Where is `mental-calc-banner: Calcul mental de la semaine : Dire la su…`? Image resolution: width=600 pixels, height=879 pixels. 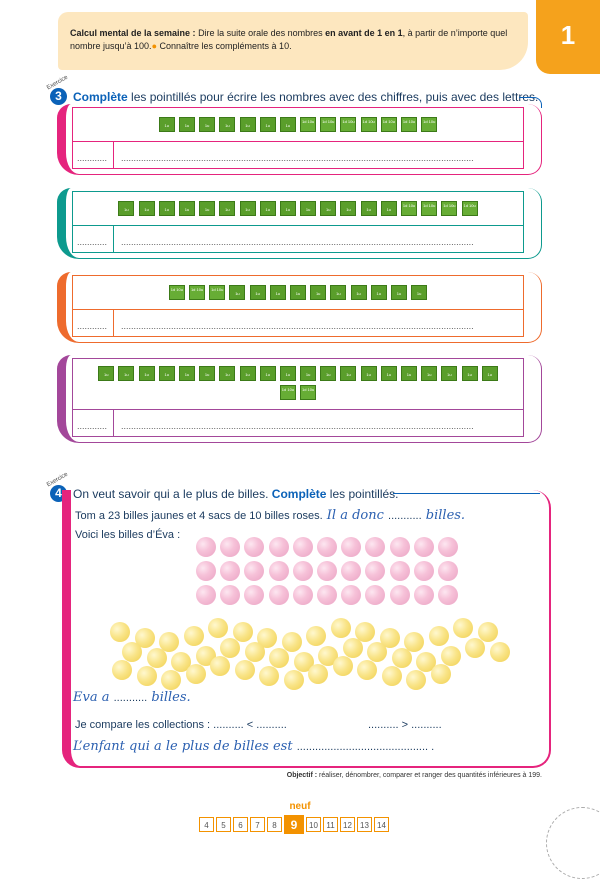 mental-calc-banner: Calcul mental de la semaine : Dire la su… is located at coordinates (293, 41).